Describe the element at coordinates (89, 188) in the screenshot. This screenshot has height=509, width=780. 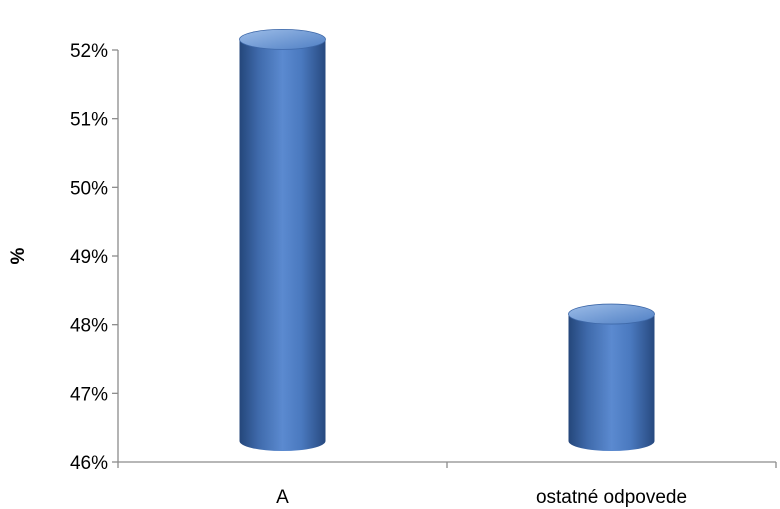
I see `y-tick-label: 50%` at that location.